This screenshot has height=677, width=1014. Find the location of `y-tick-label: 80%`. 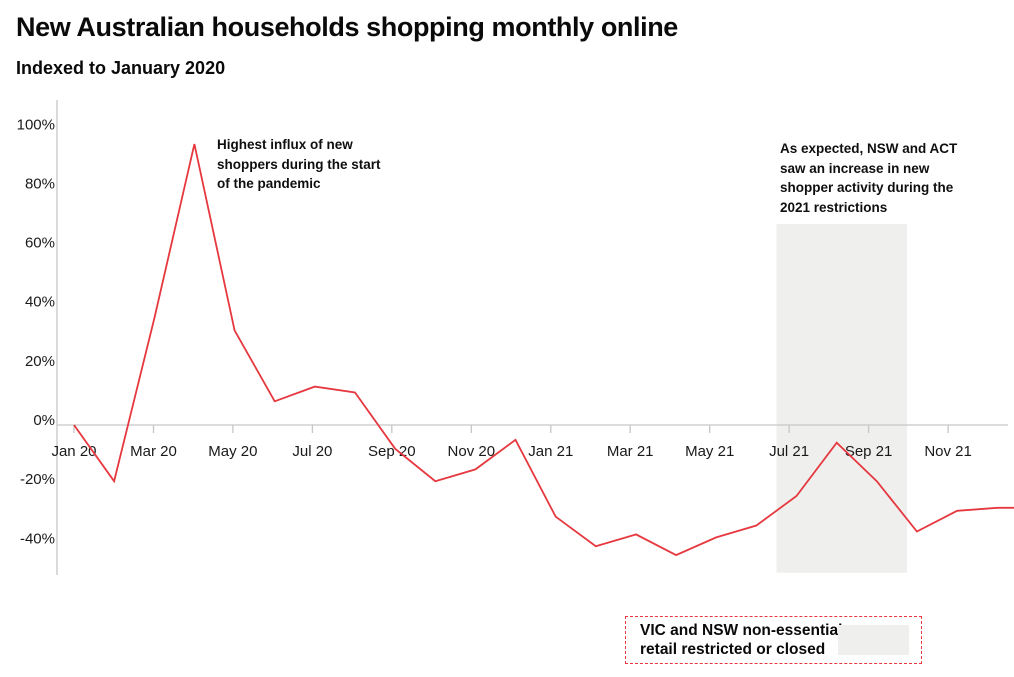

y-tick-label: 80% is located at coordinates (40, 183).